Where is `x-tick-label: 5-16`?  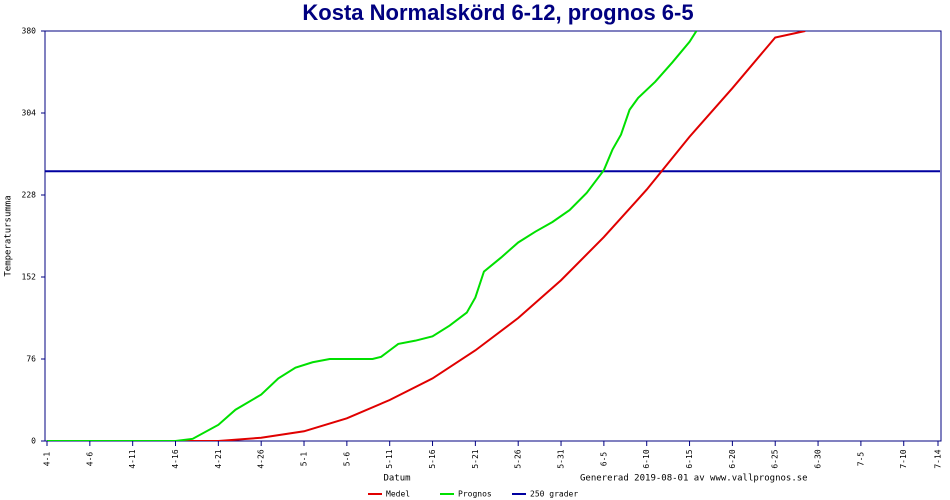 x-tick-label: 5-16 is located at coordinates (432, 458).